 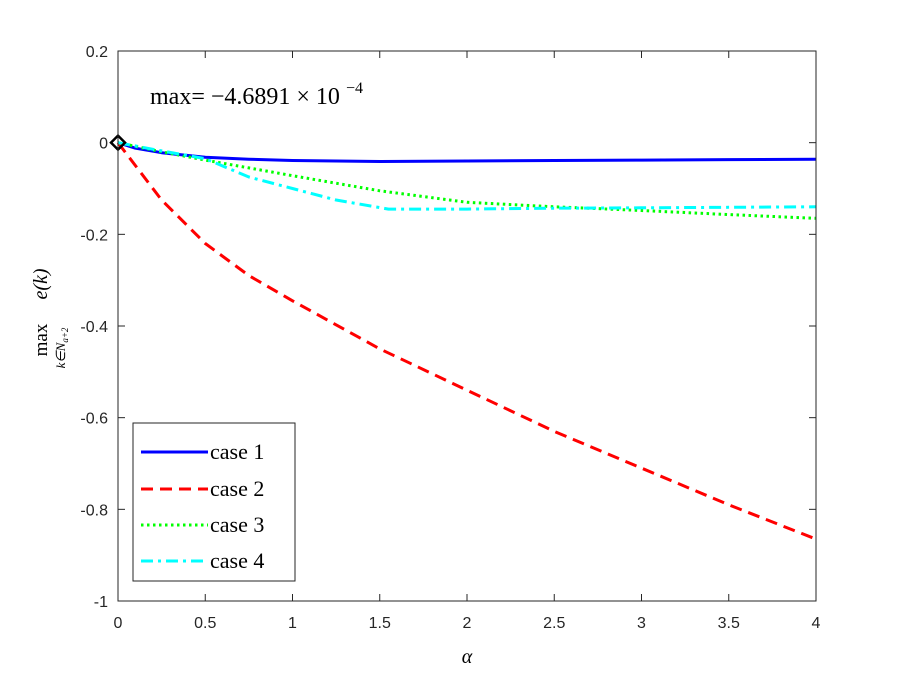 I want to click on x-tick-label: 4, so click(x=816, y=623).